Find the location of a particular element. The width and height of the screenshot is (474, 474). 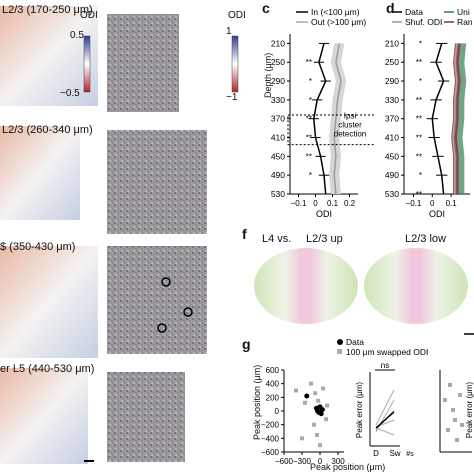

map-row-label: $ (350-430 μm) is located at coordinates (38, 247).